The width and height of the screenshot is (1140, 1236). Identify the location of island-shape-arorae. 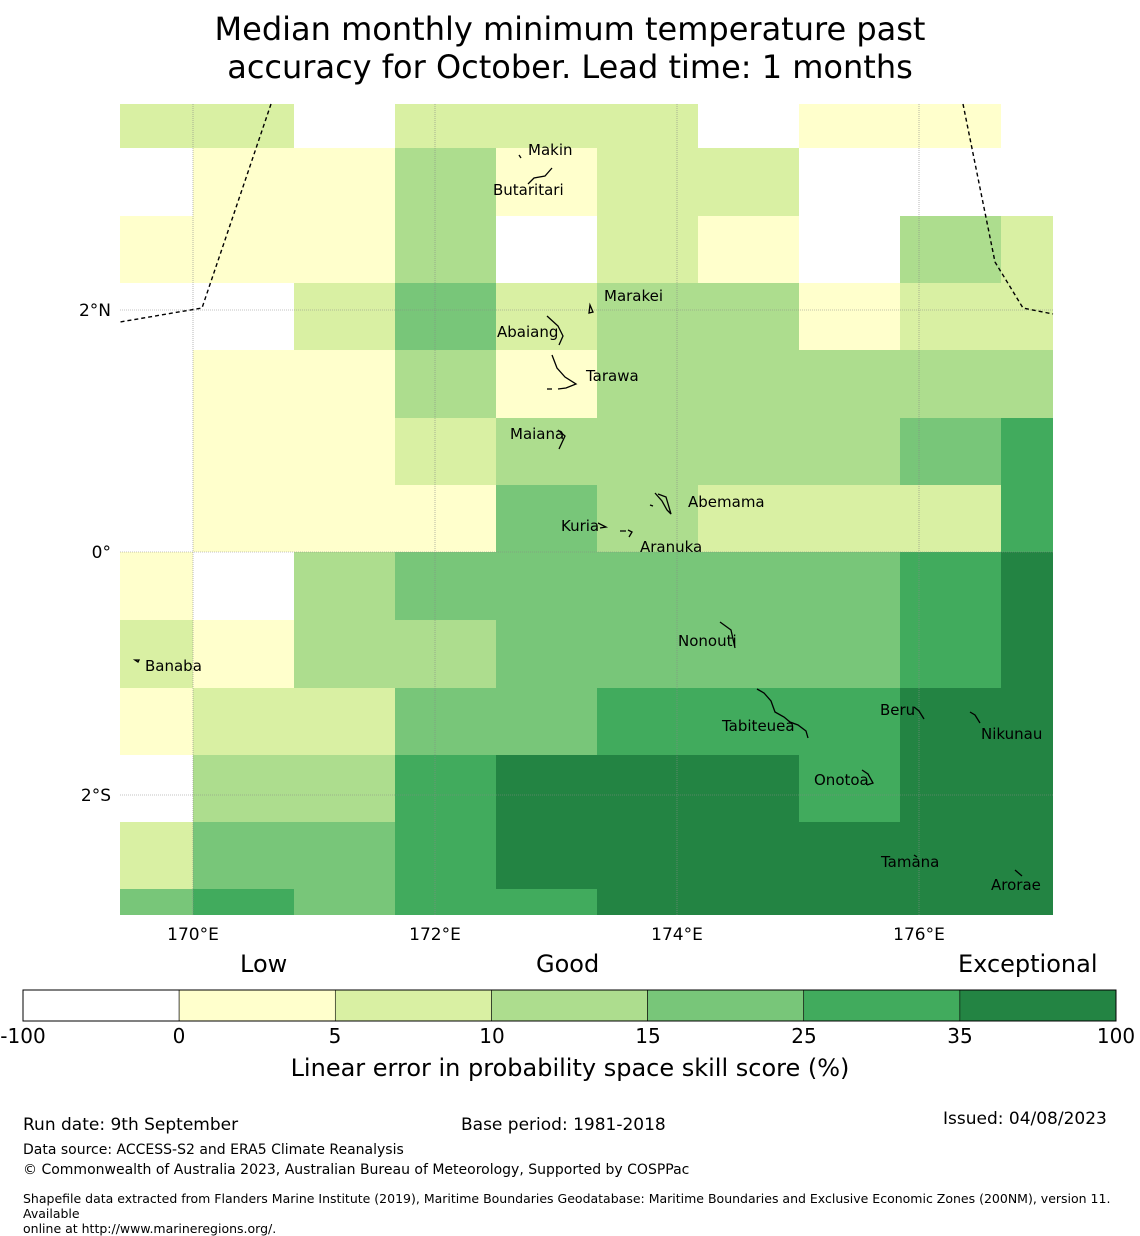
(1018, 873).